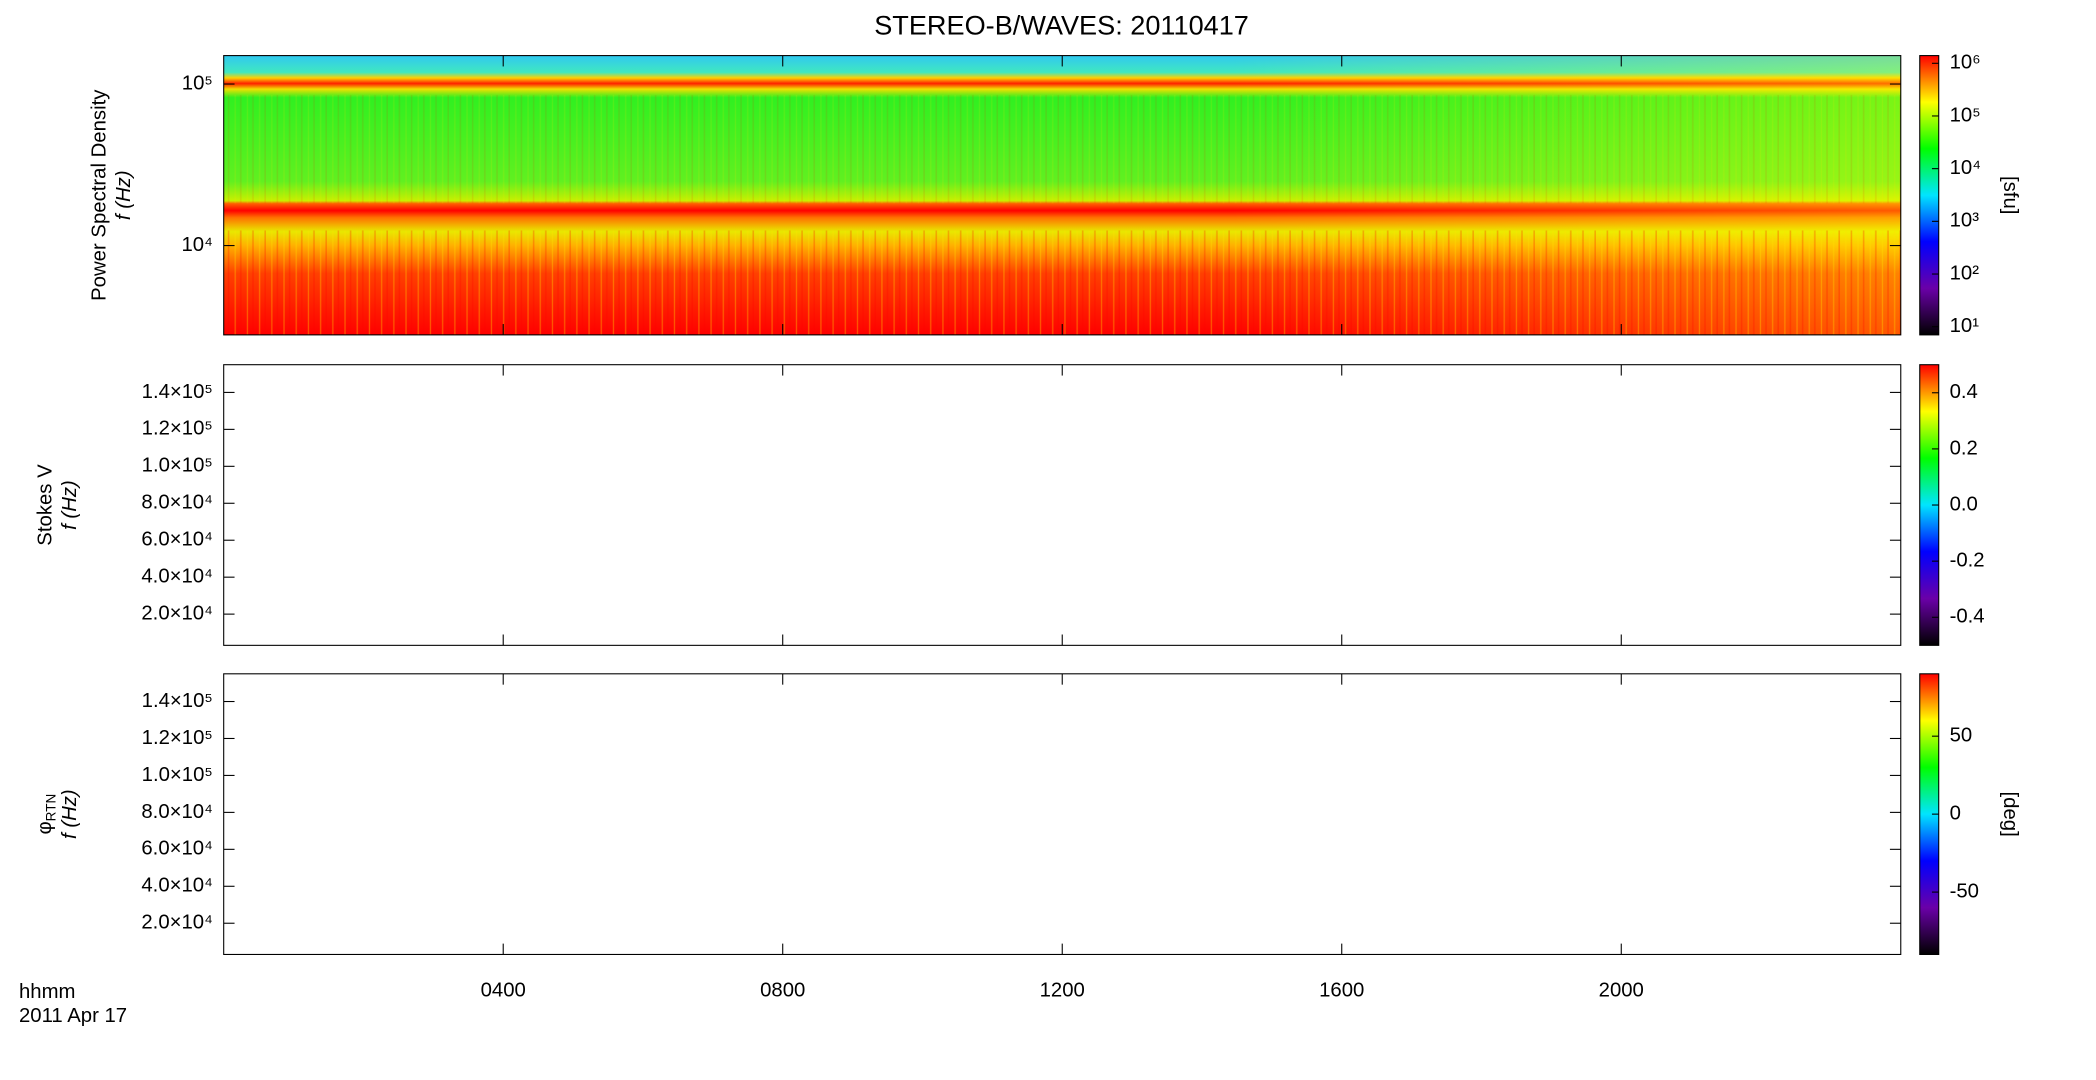 This screenshot has height=1080, width=2096. What do you see at coordinates (45, 505) in the screenshot?
I see `y-axis-label: Stokes V` at bounding box center [45, 505].